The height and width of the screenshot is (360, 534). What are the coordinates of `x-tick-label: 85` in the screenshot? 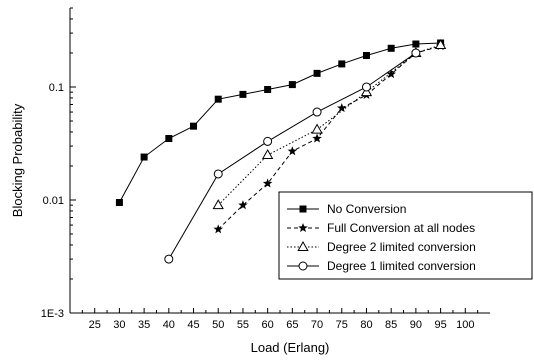 It's located at (391, 325).